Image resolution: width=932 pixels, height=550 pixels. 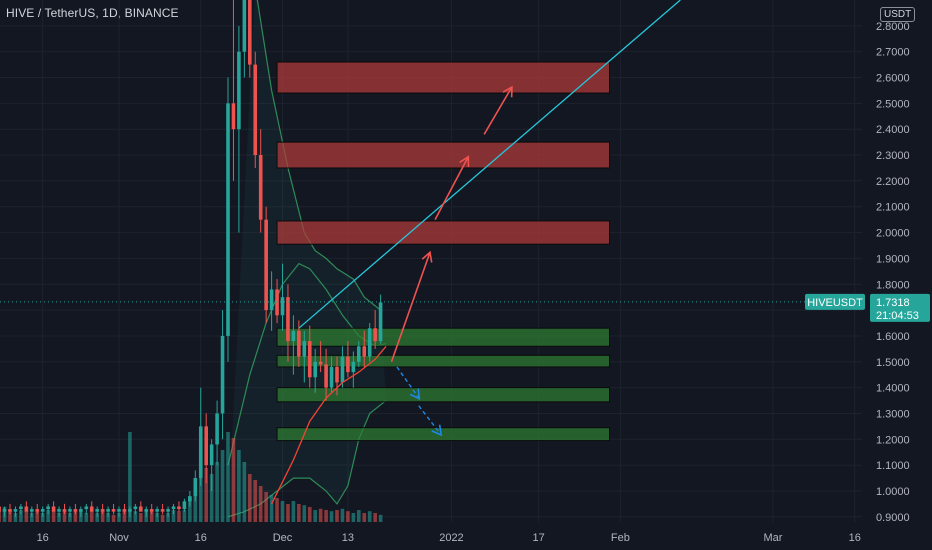 I want to click on price-tick-label: 1.9000, so click(x=893, y=259).